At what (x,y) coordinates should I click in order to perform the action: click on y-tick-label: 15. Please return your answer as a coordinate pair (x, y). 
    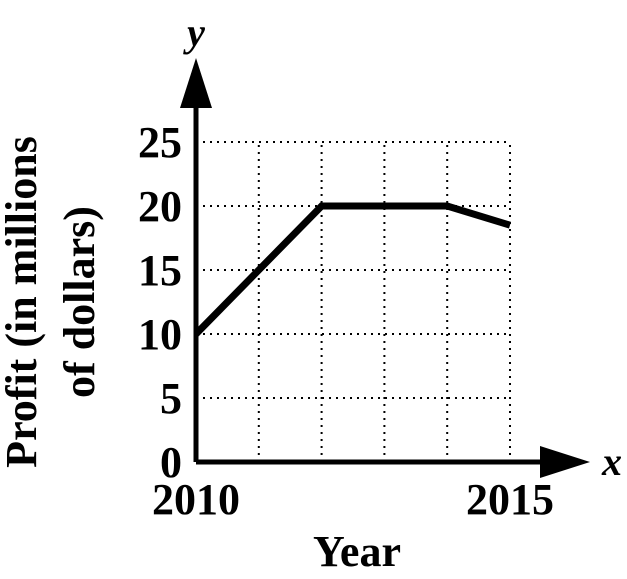
    Looking at the image, I should click on (160, 270).